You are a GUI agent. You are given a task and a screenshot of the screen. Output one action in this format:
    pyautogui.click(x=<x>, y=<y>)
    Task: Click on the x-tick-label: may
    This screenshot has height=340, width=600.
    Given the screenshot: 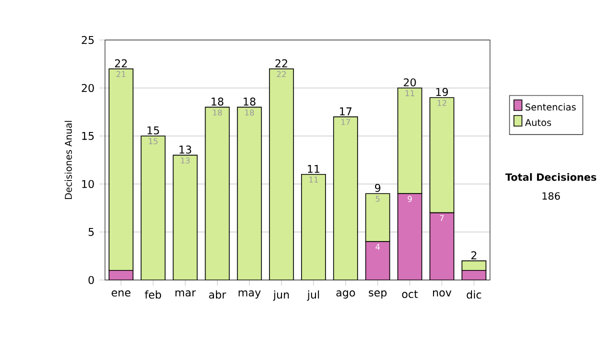 What is the action you would take?
    pyautogui.click(x=249, y=294)
    